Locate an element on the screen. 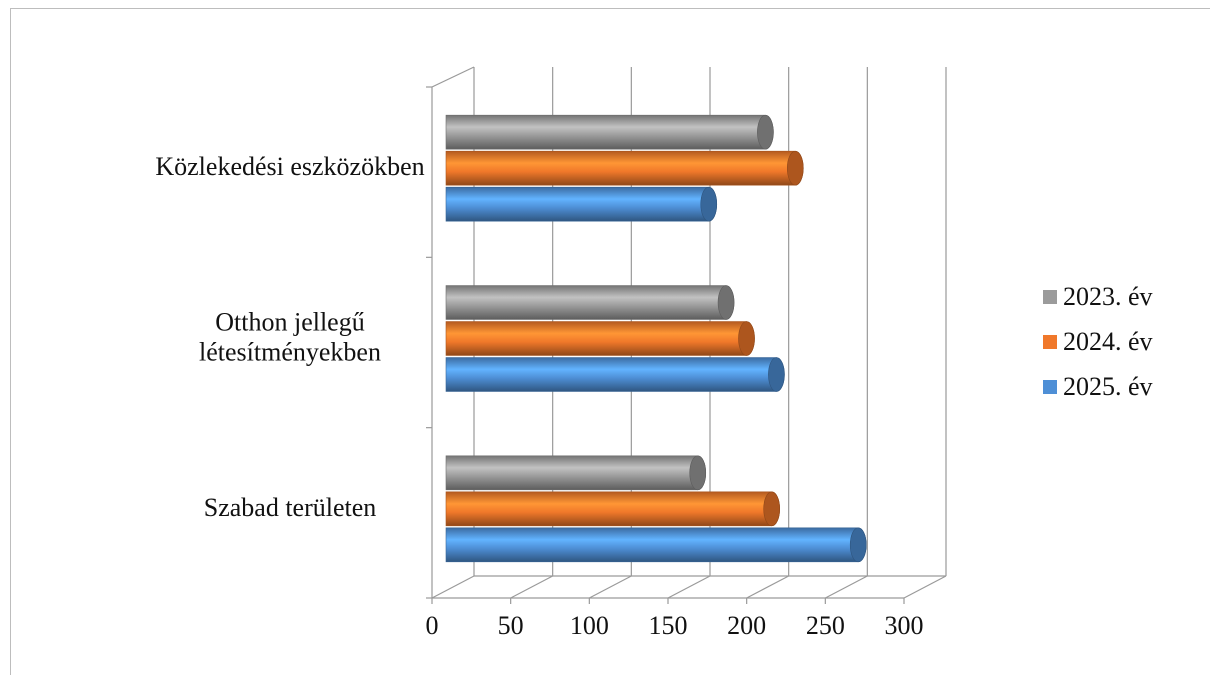  legend: 2023. év 2024. év 2025. év is located at coordinates (1098, 341).